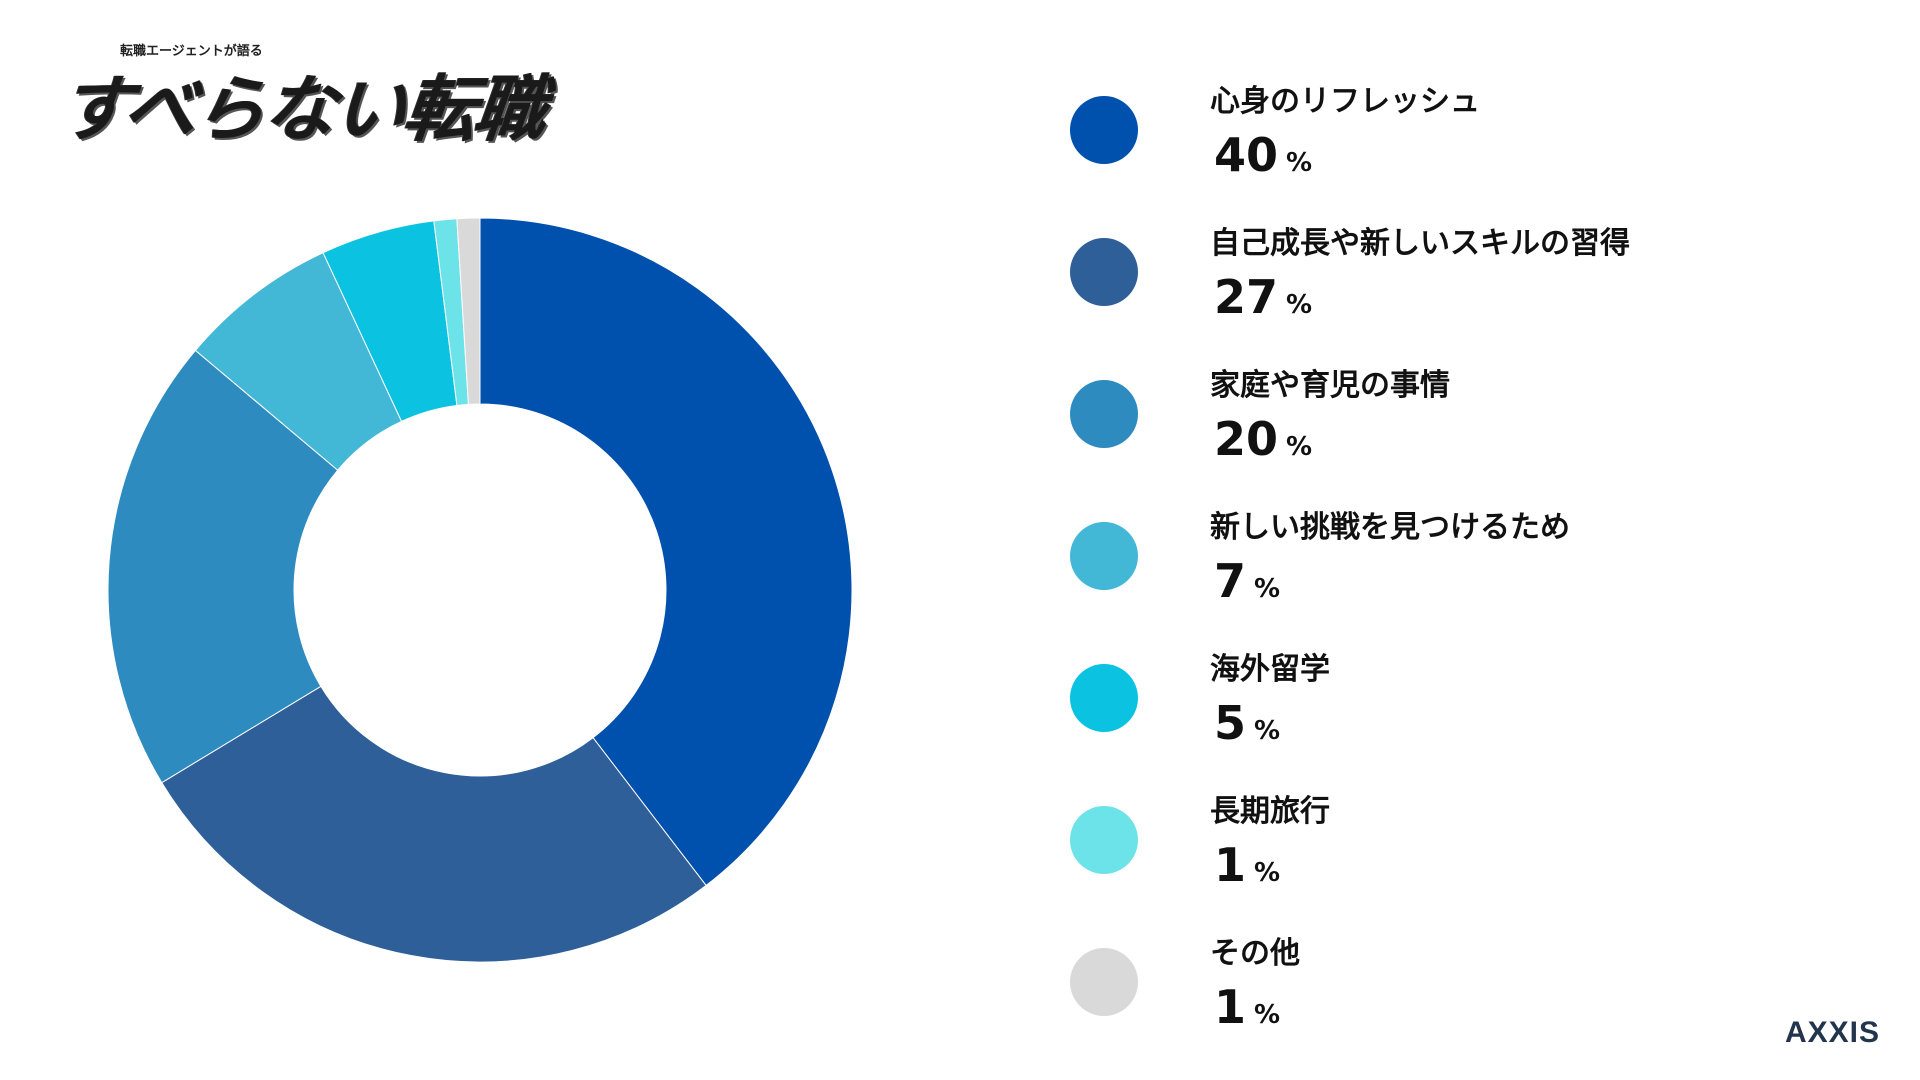  I want to click on legend-value-number: 40, so click(1246, 155).